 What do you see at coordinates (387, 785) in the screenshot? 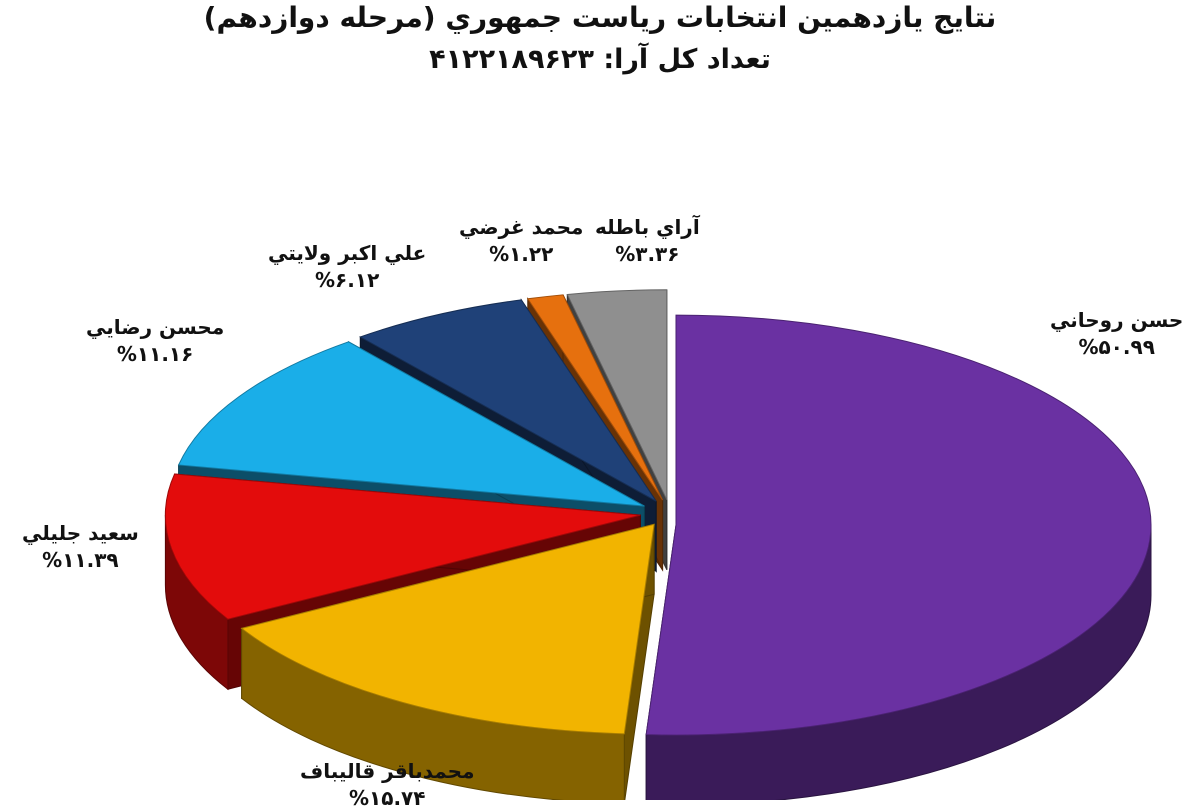
I see `label-ghalibaf: محمدباقر قاليباف %۱۵.۷۴` at bounding box center [387, 785].